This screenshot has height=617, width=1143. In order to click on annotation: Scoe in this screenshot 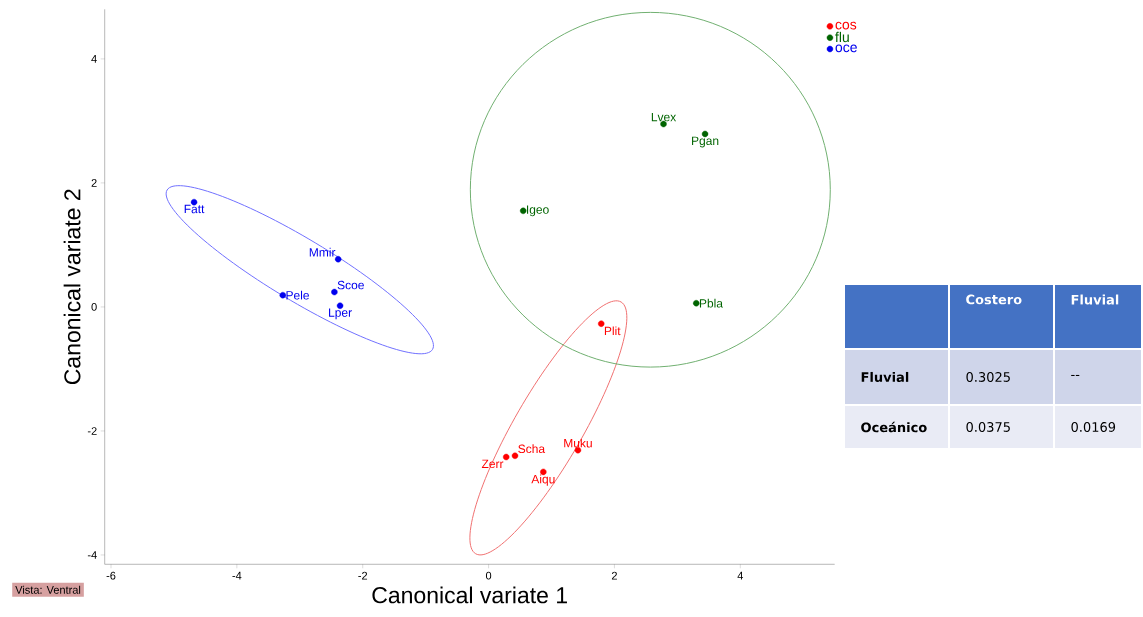, I will do `click(350, 285)`.